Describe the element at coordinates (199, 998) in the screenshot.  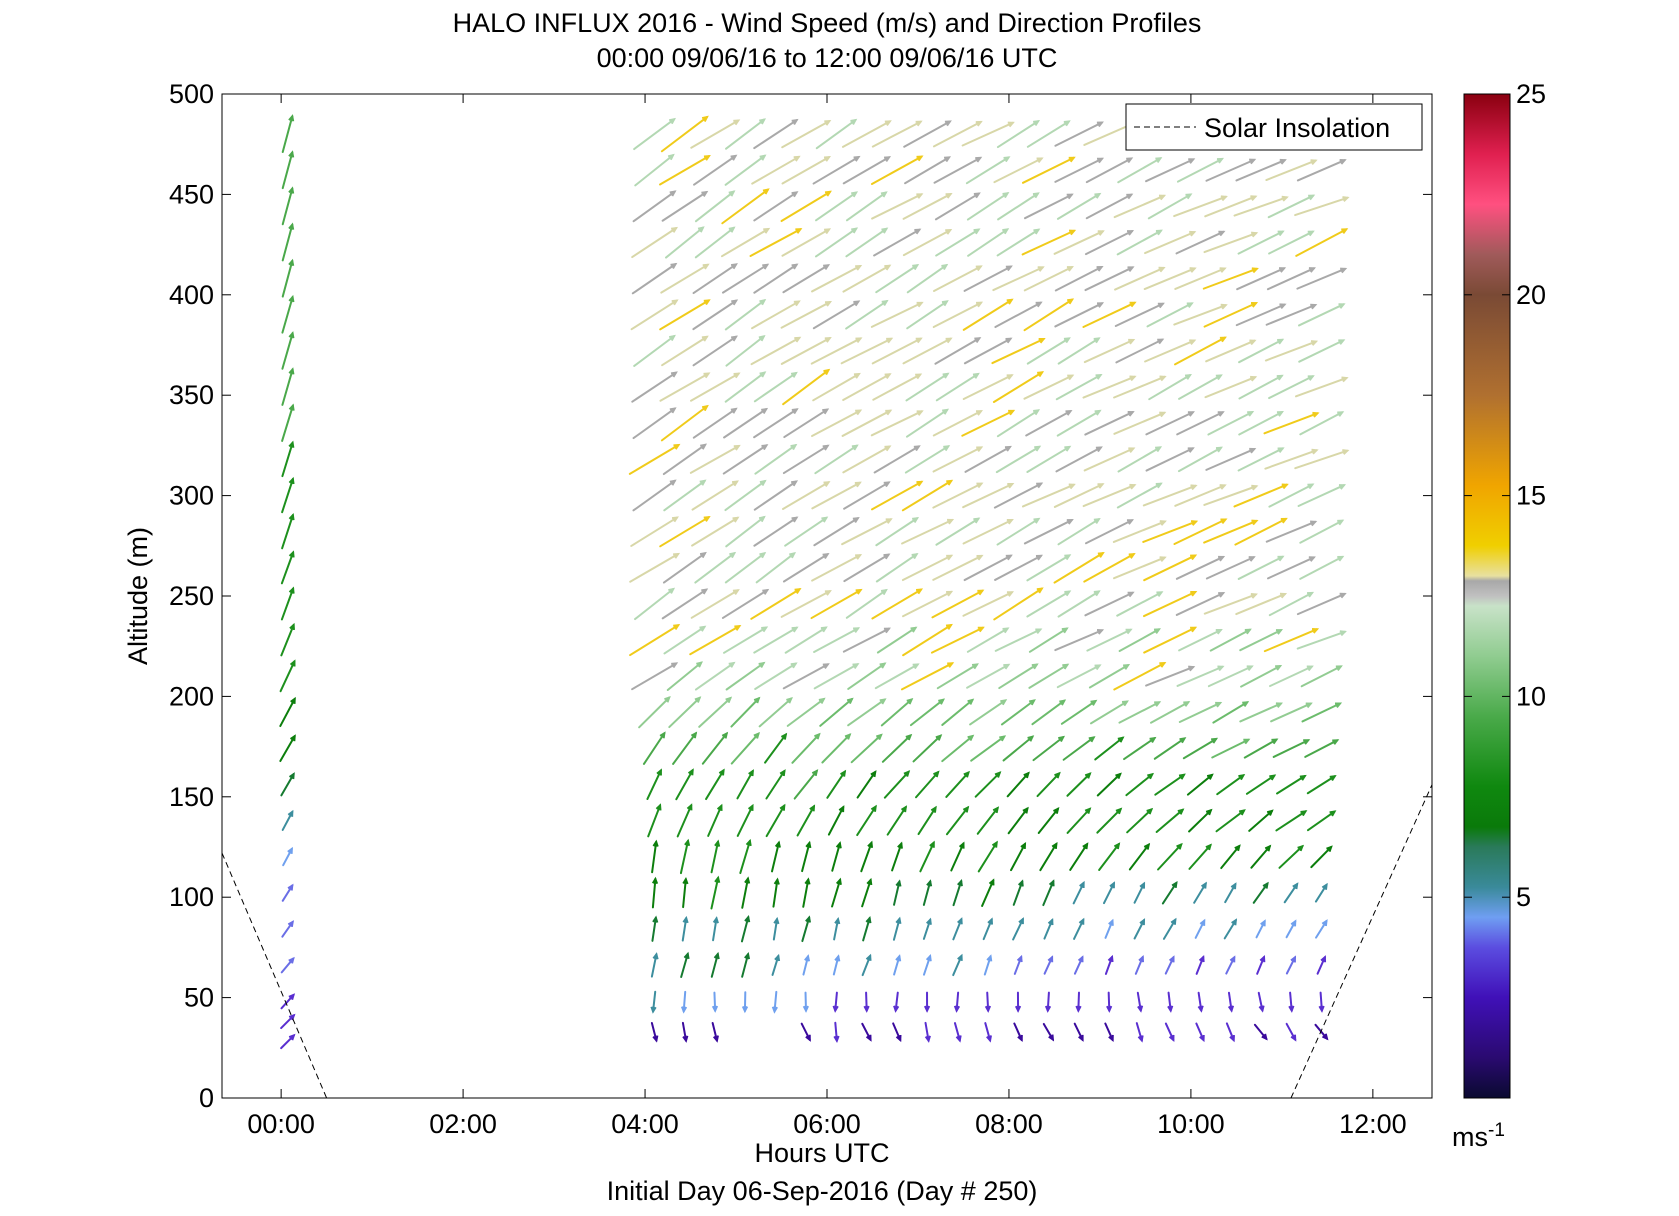
I see `y-tick-label: 50` at that location.